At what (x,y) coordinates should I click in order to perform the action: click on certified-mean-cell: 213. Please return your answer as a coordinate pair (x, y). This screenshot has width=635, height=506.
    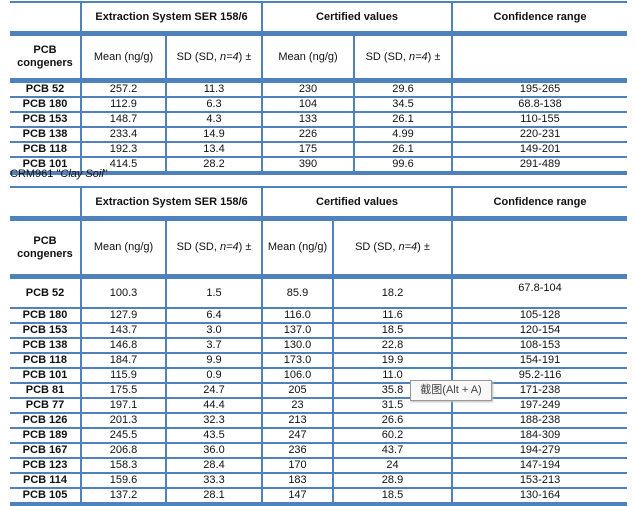
    Looking at the image, I should click on (297, 420).